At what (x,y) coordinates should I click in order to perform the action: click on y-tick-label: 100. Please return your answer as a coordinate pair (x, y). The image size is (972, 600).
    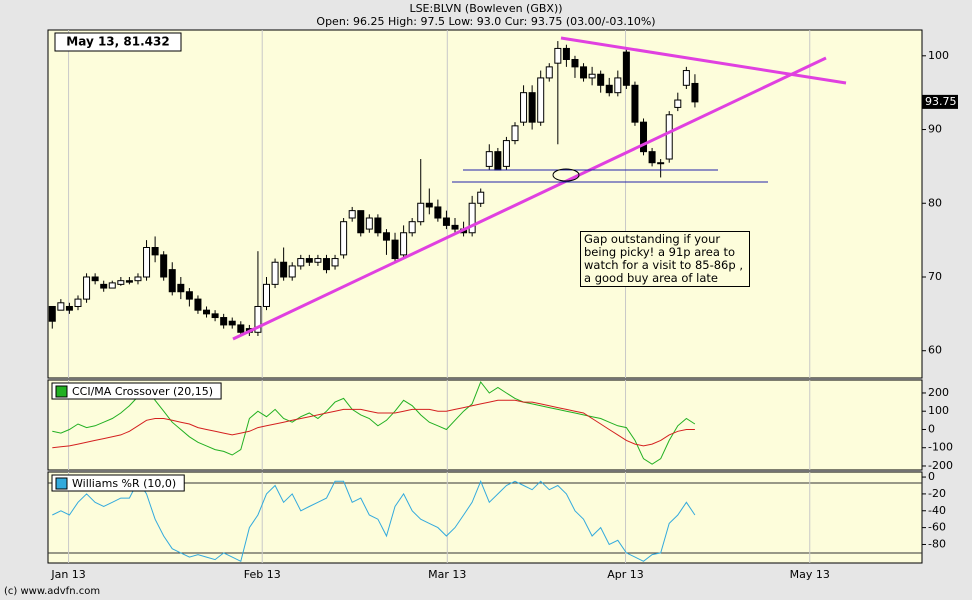
    Looking at the image, I should click on (938, 55).